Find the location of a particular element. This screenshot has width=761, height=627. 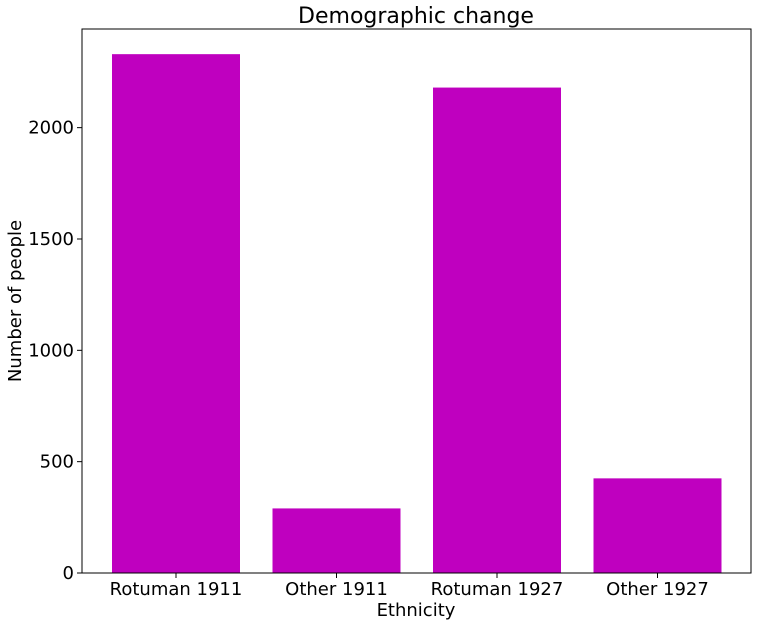

x-axis-title: Ethnicity is located at coordinates (416, 610).